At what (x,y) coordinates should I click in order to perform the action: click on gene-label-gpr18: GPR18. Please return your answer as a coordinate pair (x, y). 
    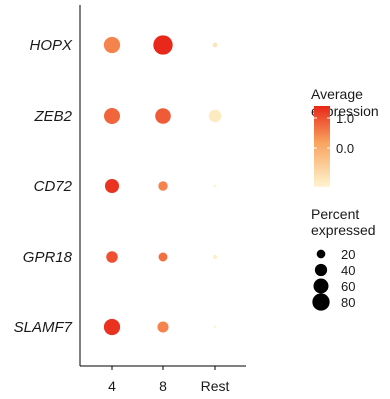
    Looking at the image, I should click on (48, 257).